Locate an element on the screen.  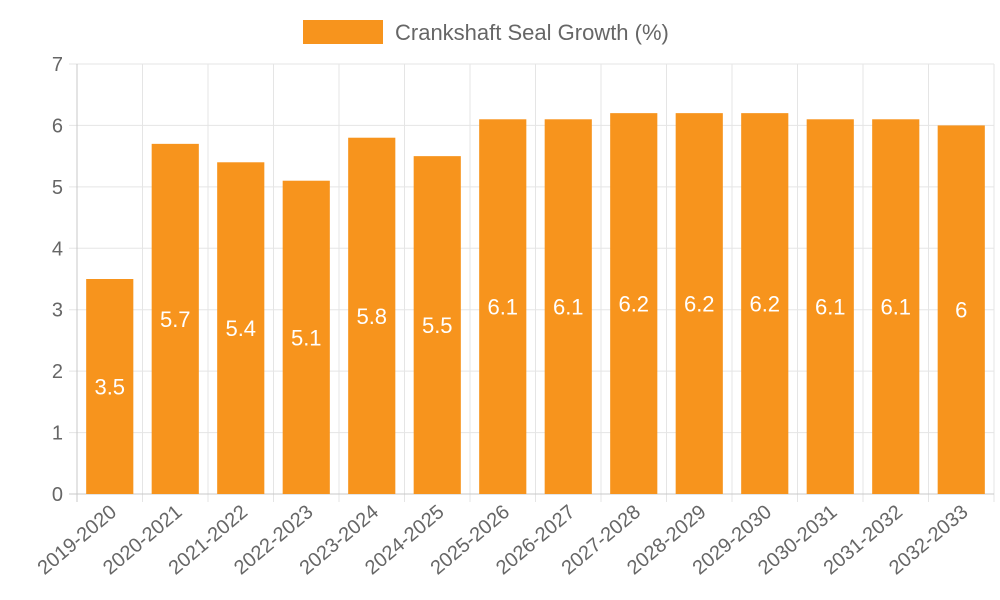
legend: Crankshaft Seal Growth (%) is located at coordinates (486, 32).